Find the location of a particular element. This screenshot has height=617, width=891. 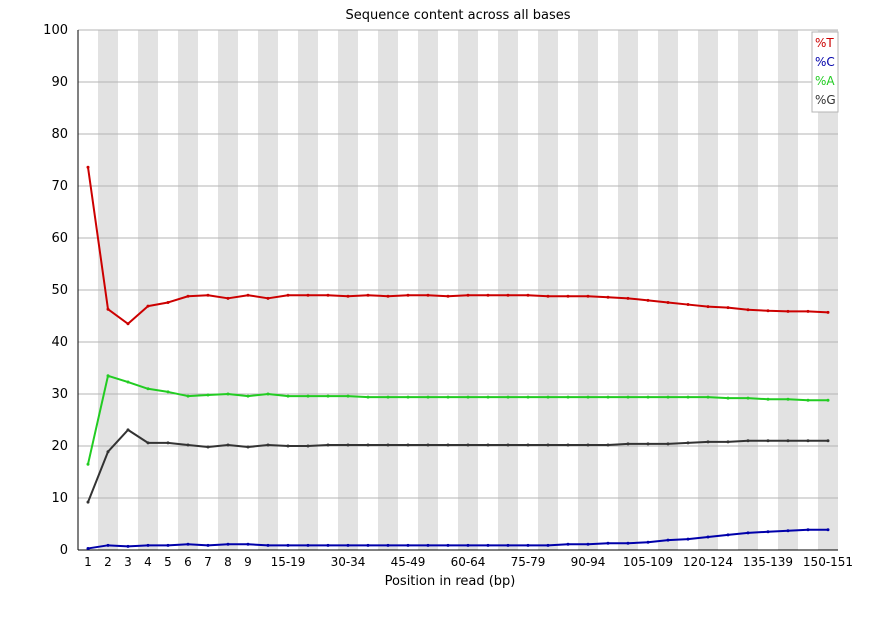

y-tick-label-60: 60 is located at coordinates (59, 238).